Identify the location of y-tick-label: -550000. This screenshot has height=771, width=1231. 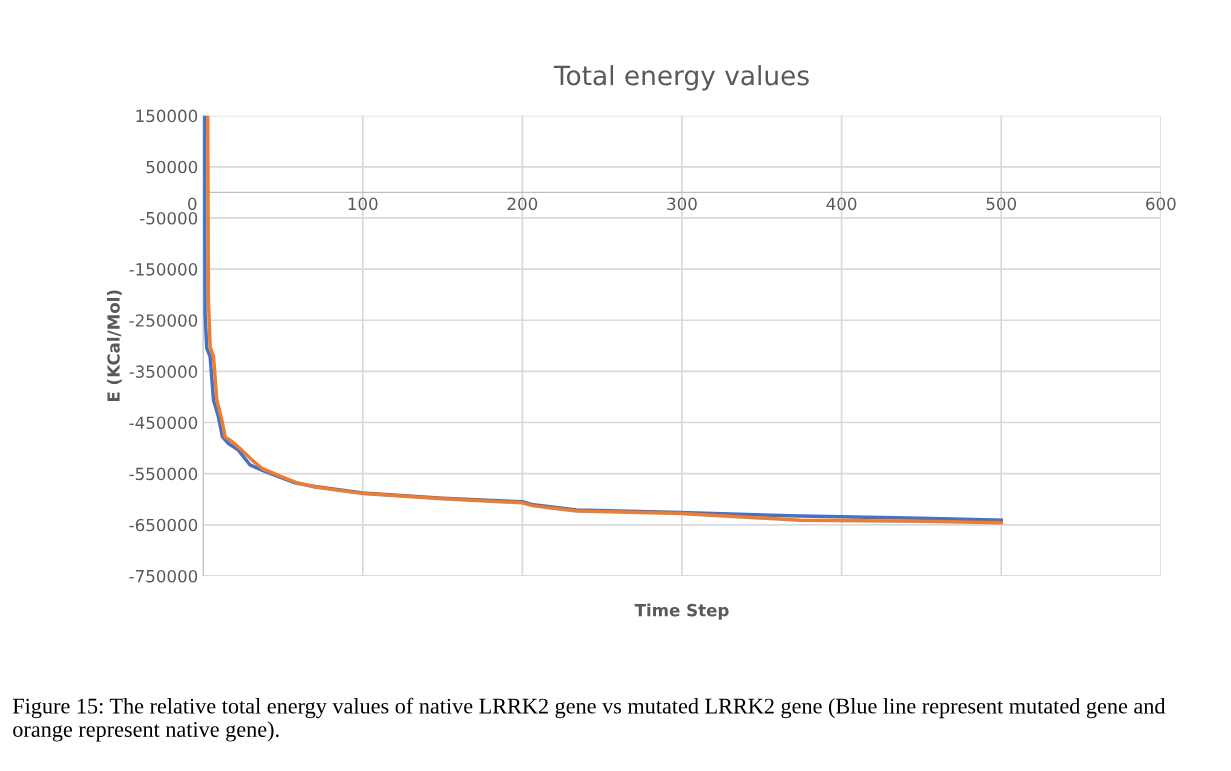
(163, 474).